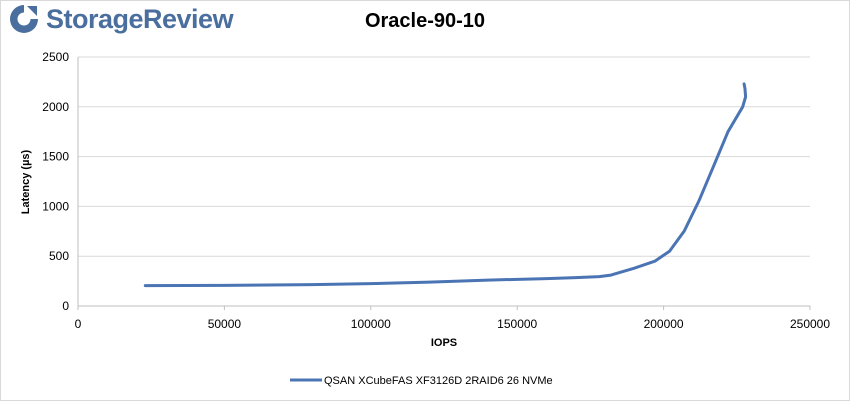  I want to click on x-tick-label: 250000, so click(810, 324).